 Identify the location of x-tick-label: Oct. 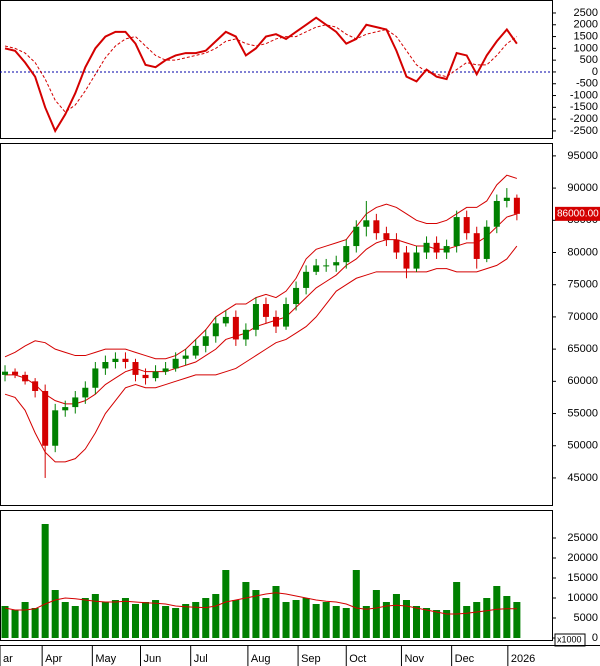
(357, 659).